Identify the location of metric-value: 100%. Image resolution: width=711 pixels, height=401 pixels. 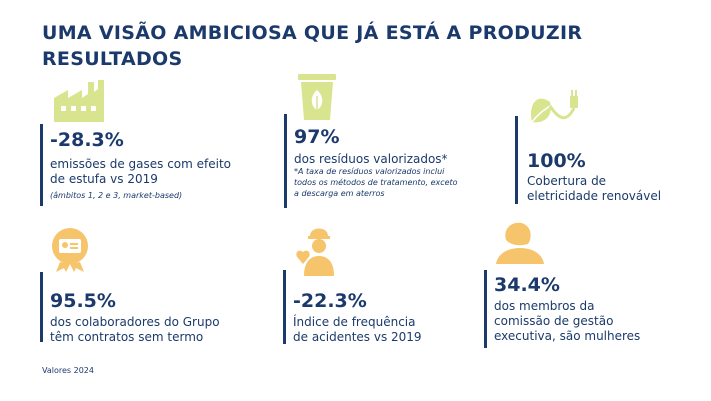
(556, 161).